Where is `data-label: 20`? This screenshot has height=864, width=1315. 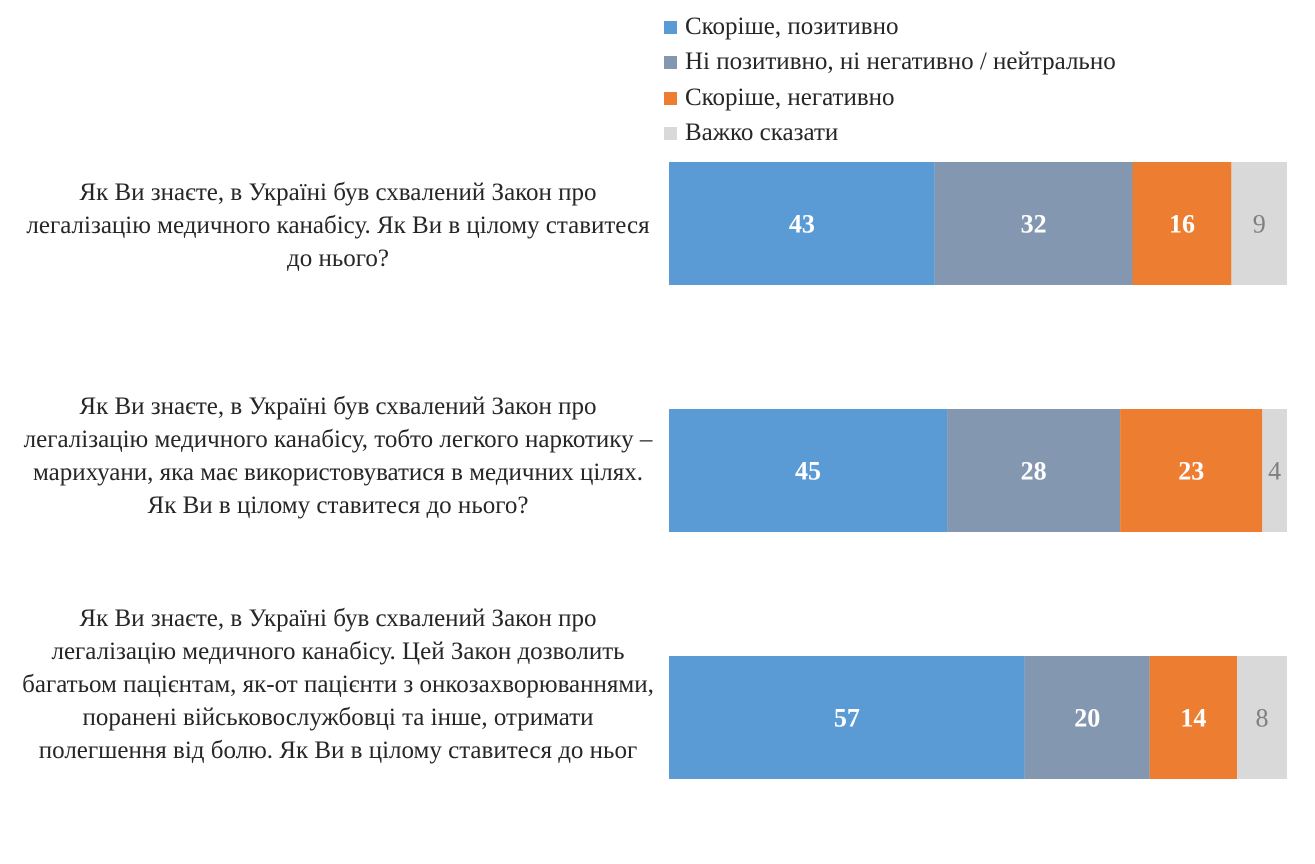
data-label: 20 is located at coordinates (1087, 718).